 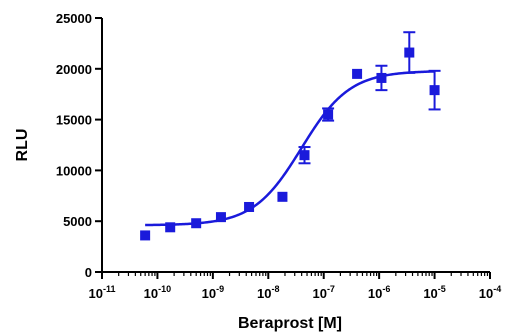 I want to click on x-tick-label: 10⁻⁴, so click(x=490, y=292).